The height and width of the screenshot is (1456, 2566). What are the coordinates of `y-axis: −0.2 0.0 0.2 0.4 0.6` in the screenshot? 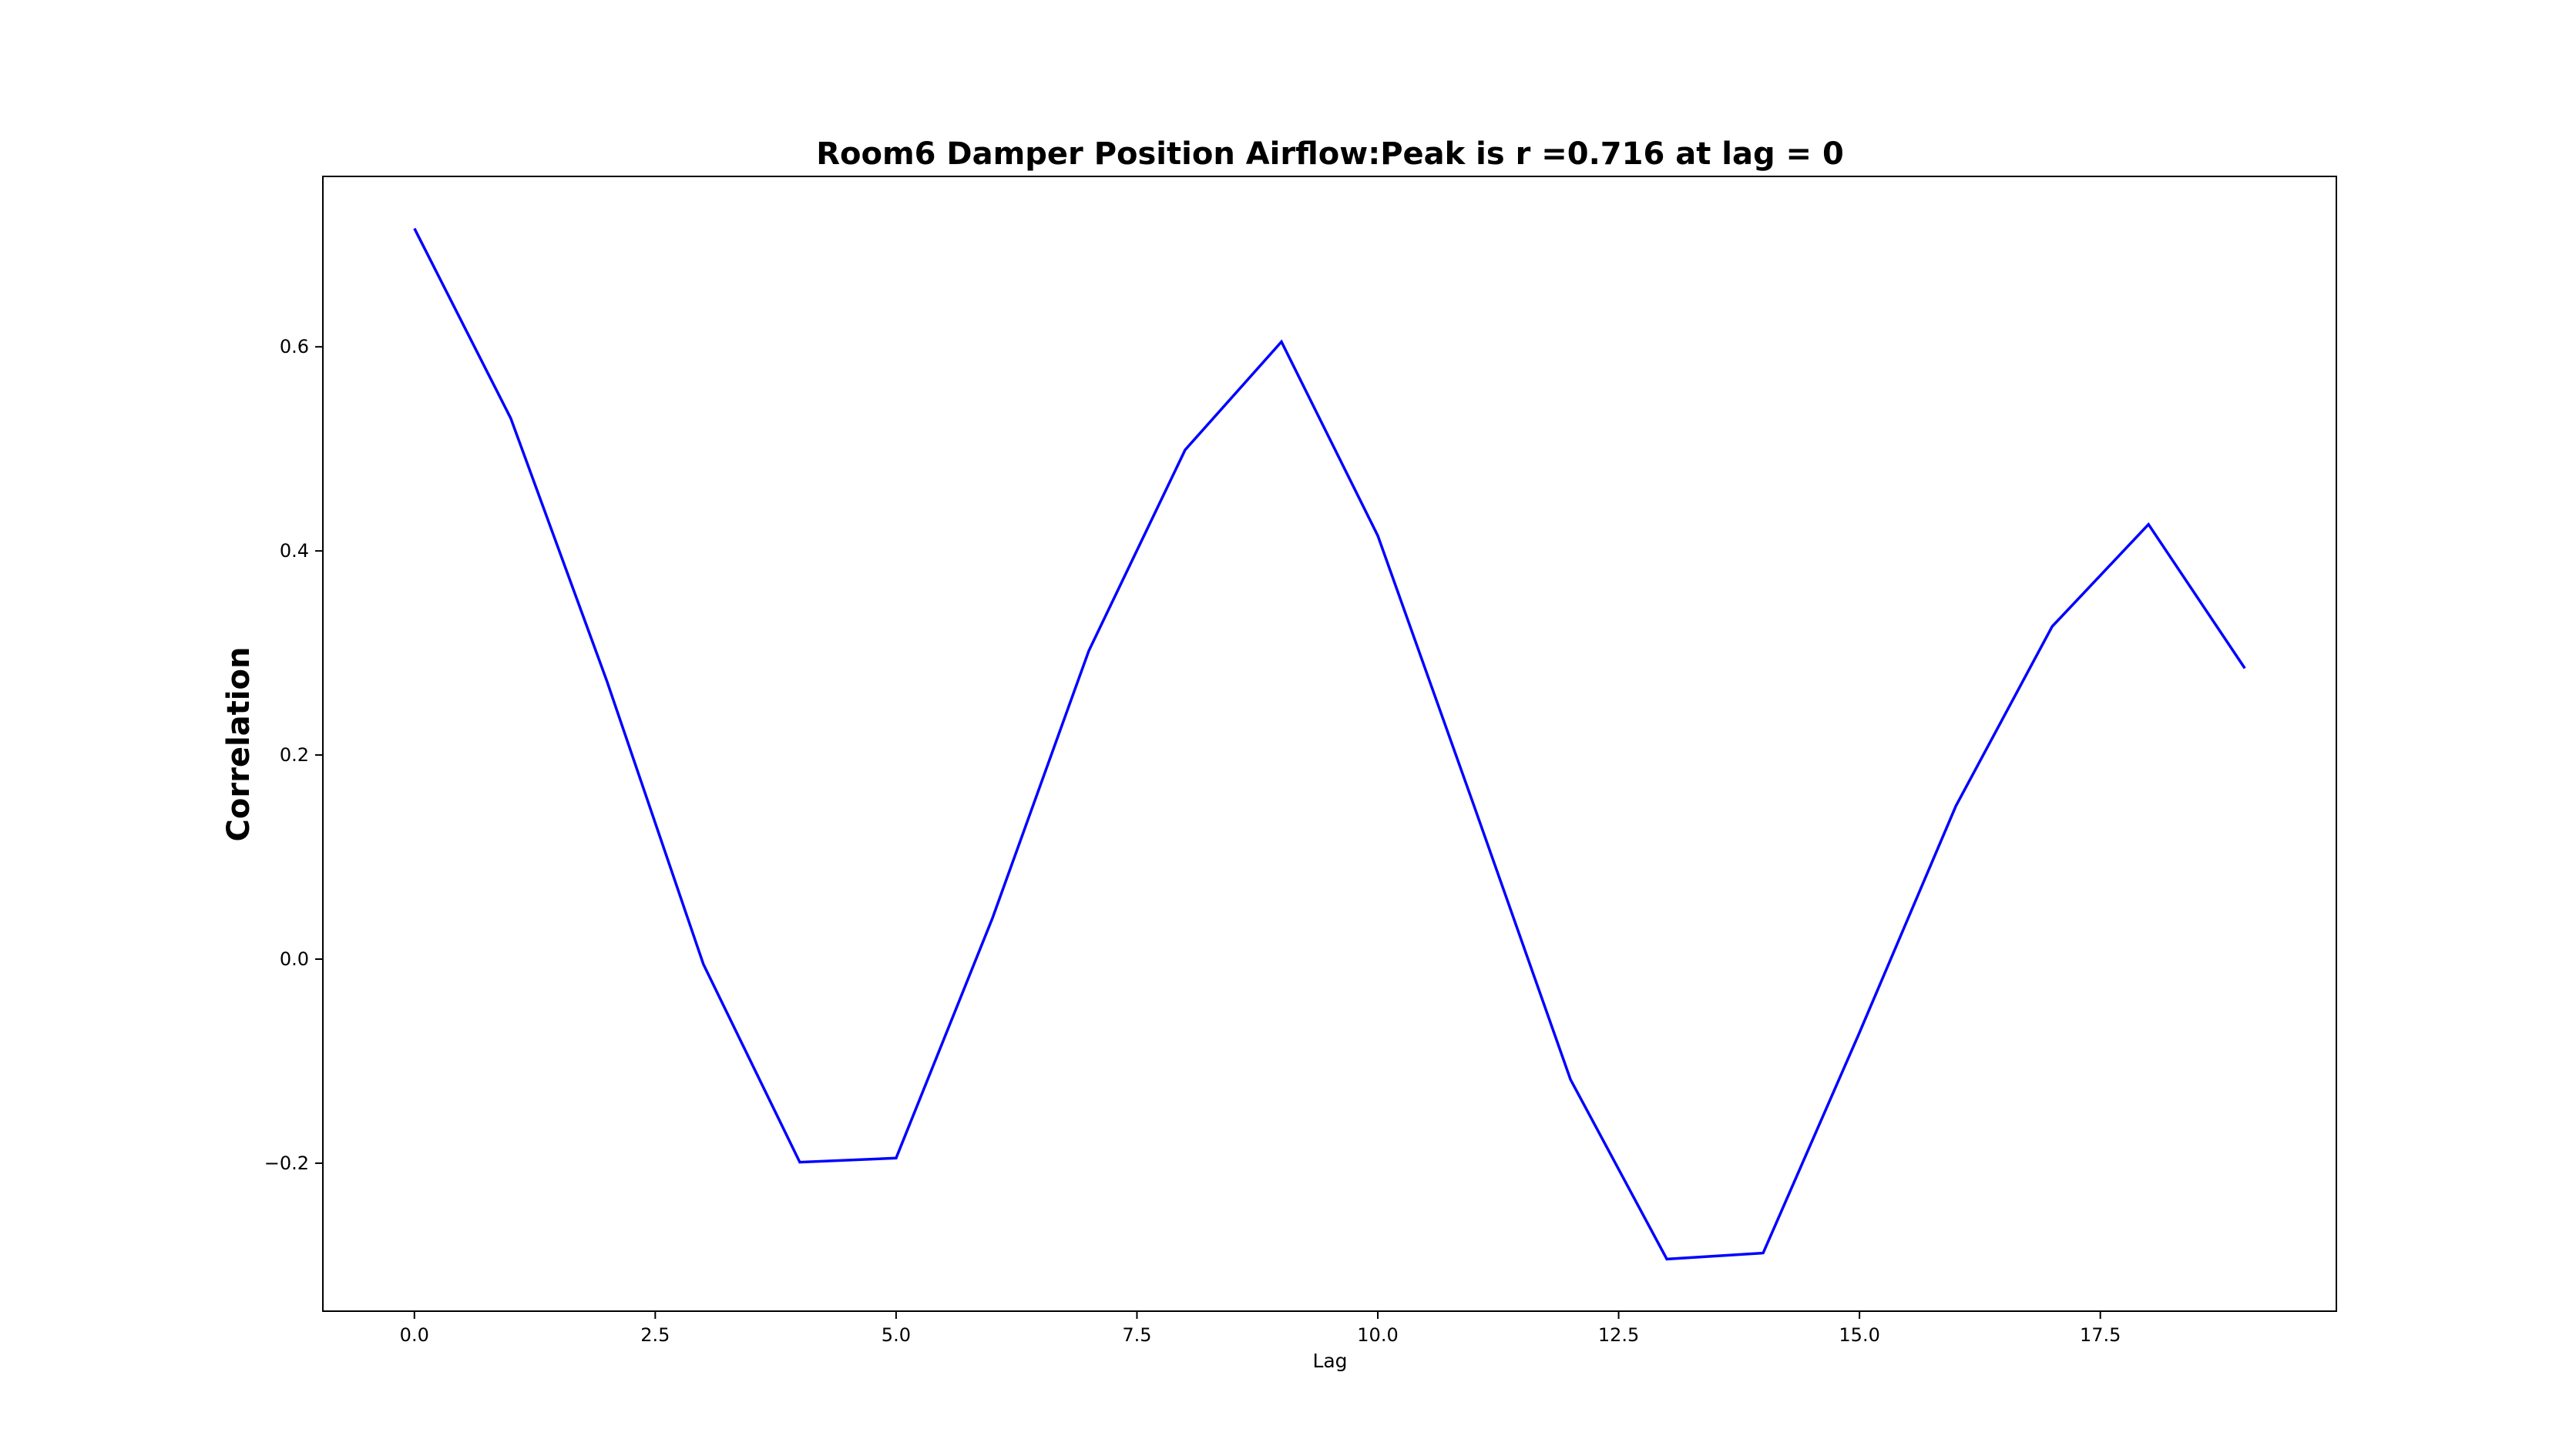 It's located at (293, 755).